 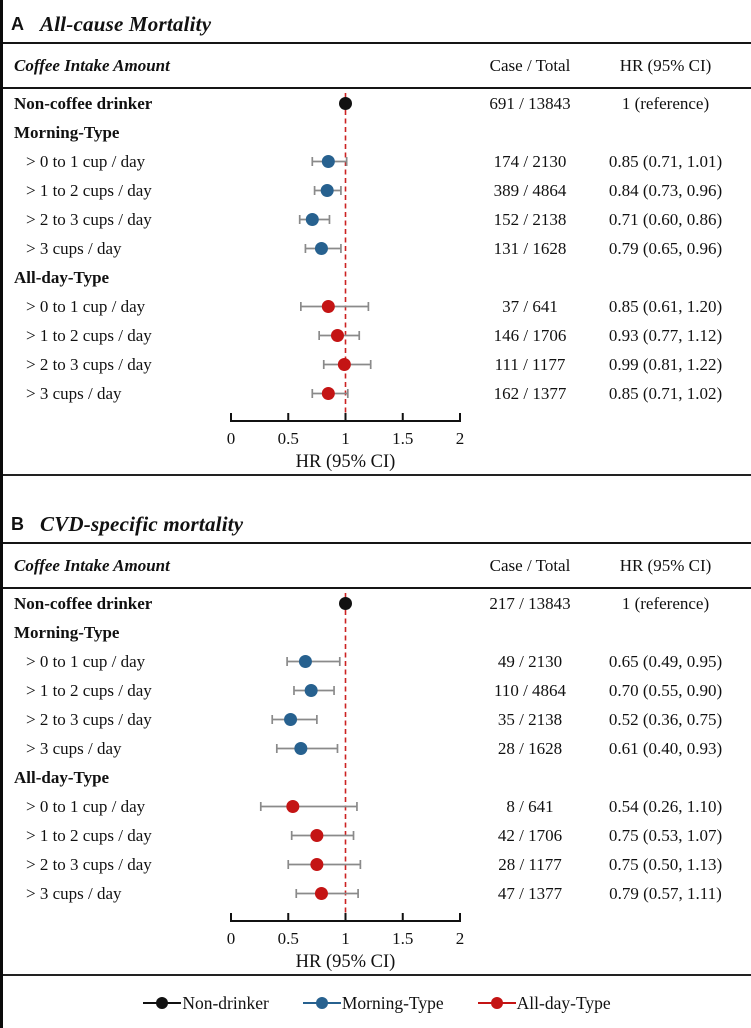 What do you see at coordinates (530, 719) in the screenshot?
I see `row-case-total: 35 / 2138` at bounding box center [530, 719].